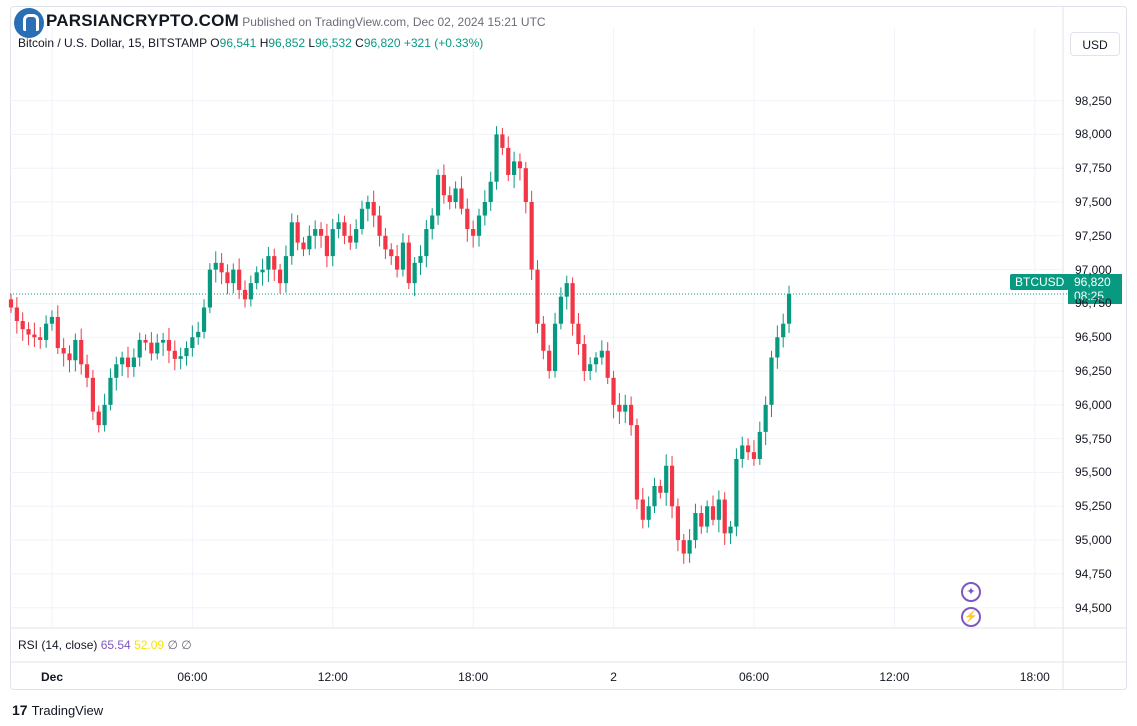 The image size is (1137, 726). What do you see at coordinates (1093, 540) in the screenshot?
I see `y-tick-label: 95,000` at bounding box center [1093, 540].